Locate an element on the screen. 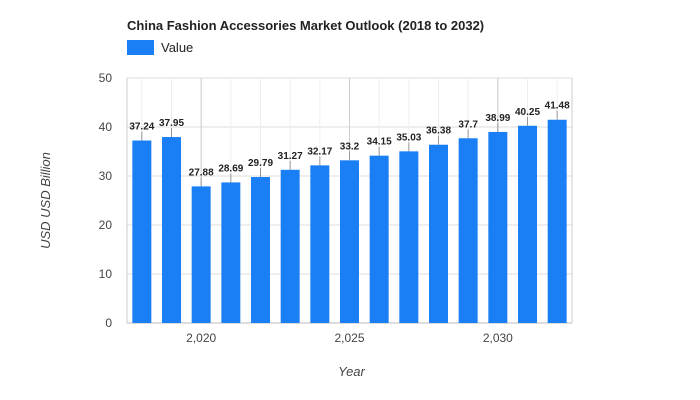  y-tick-label: 0 is located at coordinates (108, 323).